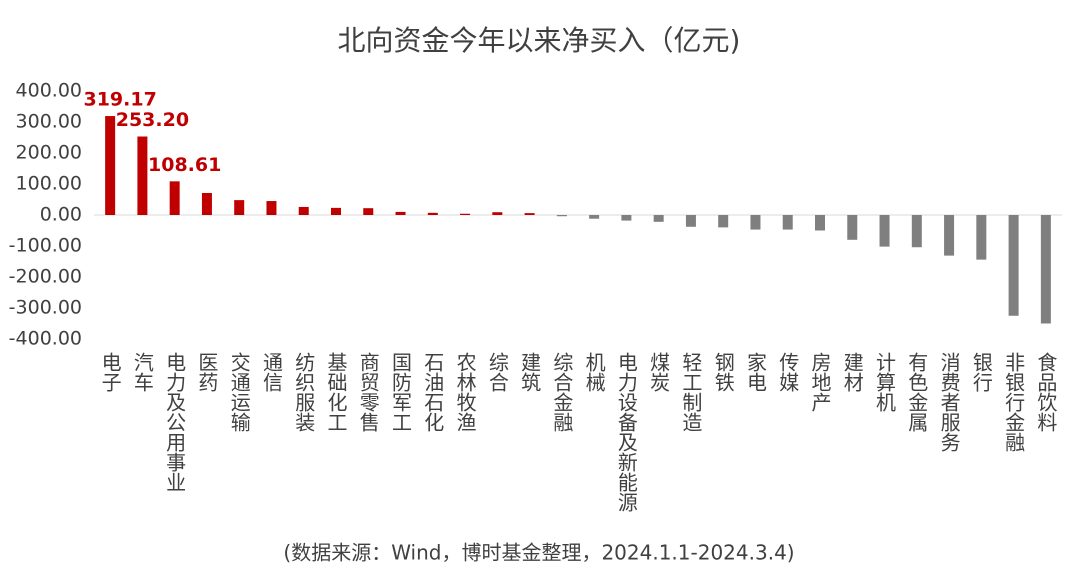 The width and height of the screenshot is (1078, 575). Describe the element at coordinates (368, 392) in the screenshot. I see `x-tick-label: 商贸零售` at that location.